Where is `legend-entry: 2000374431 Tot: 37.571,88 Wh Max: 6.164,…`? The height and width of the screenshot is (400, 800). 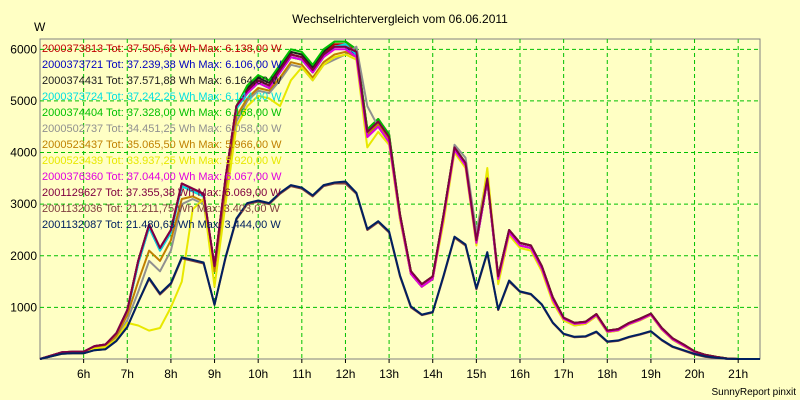 legend-entry: 2000374431 Tot: 37.571,88 Wh Max: 6.164,… is located at coordinates (162, 81).